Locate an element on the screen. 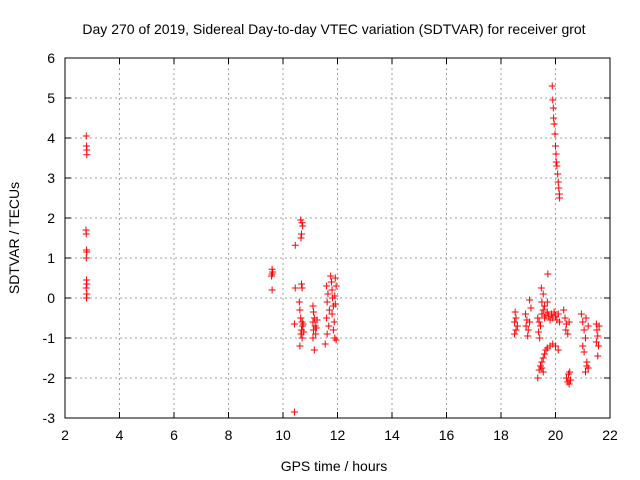  x-tick-label: 4 is located at coordinates (120, 435).